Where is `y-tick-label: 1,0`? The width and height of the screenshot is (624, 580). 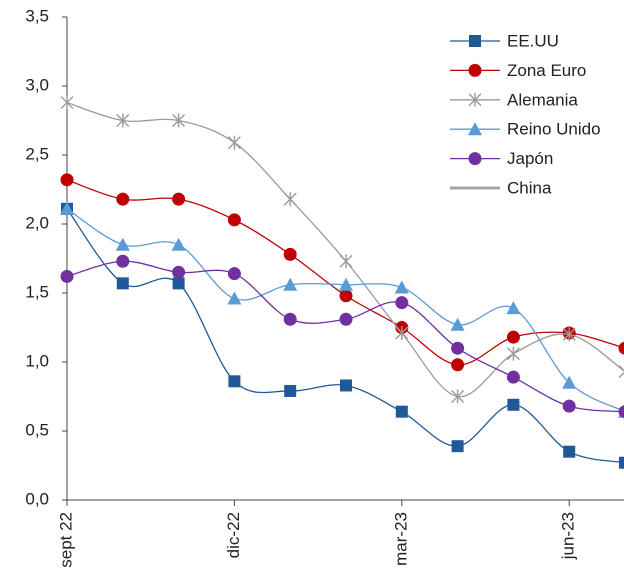
y-tick-label: 1,0 is located at coordinates (37, 360).